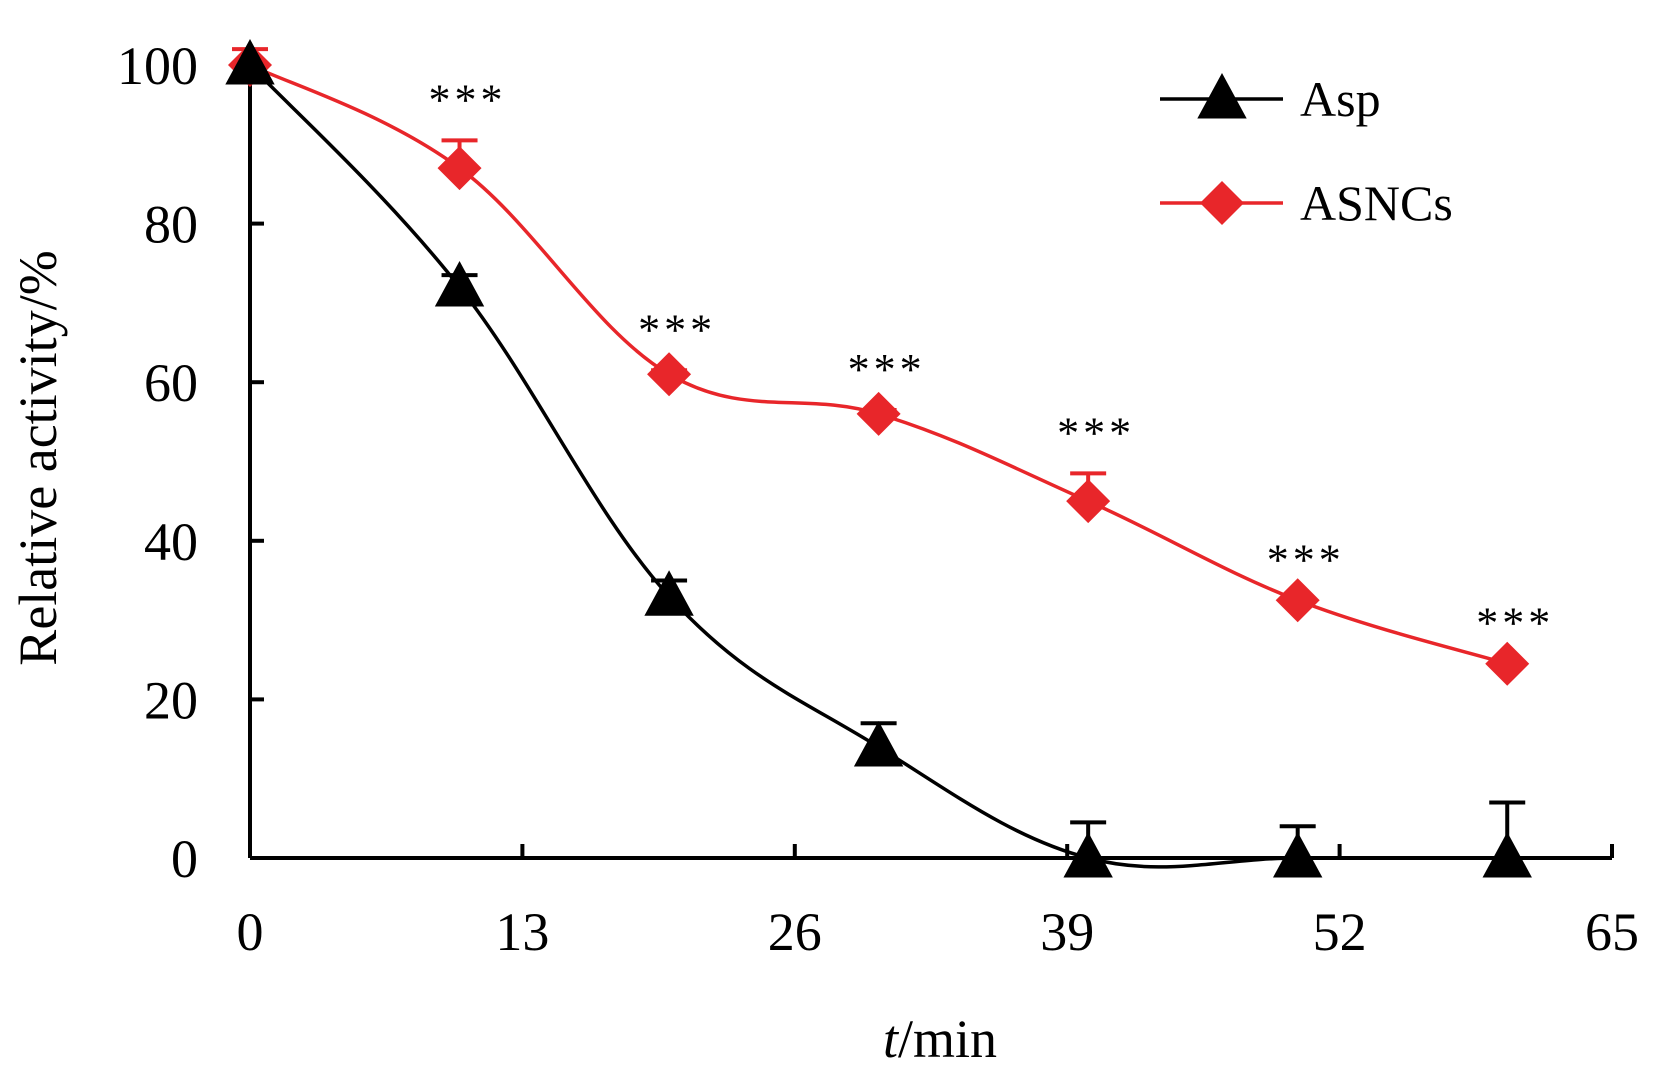 This screenshot has height=1087, width=1654. I want to click on y-tick-label: 100, so click(157, 66).